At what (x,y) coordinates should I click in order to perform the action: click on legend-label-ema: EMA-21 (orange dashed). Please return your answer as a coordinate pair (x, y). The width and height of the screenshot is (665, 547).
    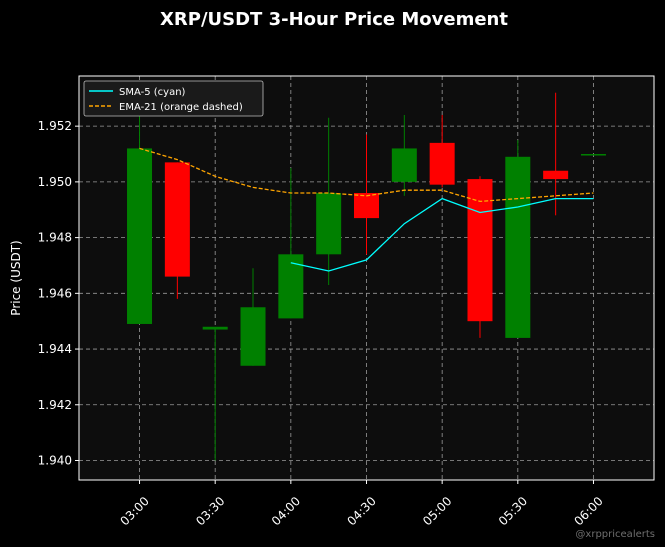
    Looking at the image, I should click on (181, 107).